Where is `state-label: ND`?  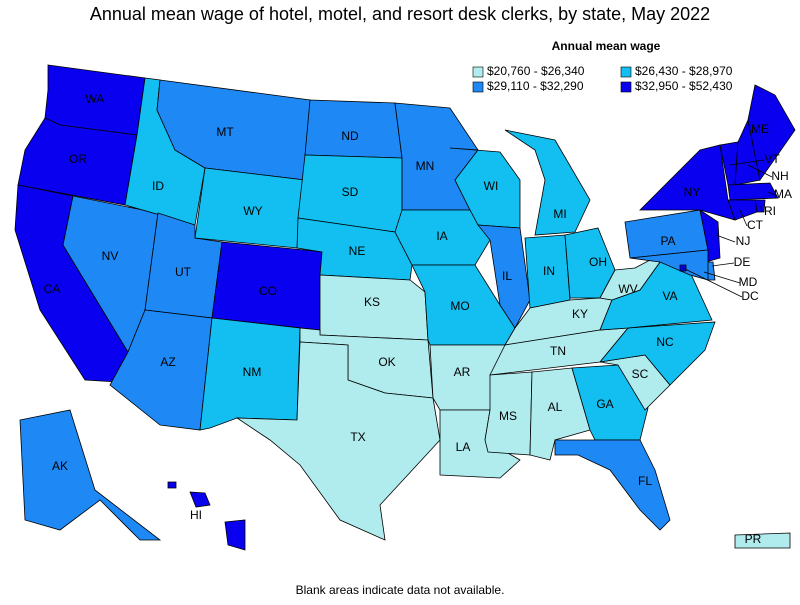 state-label: ND is located at coordinates (350, 136).